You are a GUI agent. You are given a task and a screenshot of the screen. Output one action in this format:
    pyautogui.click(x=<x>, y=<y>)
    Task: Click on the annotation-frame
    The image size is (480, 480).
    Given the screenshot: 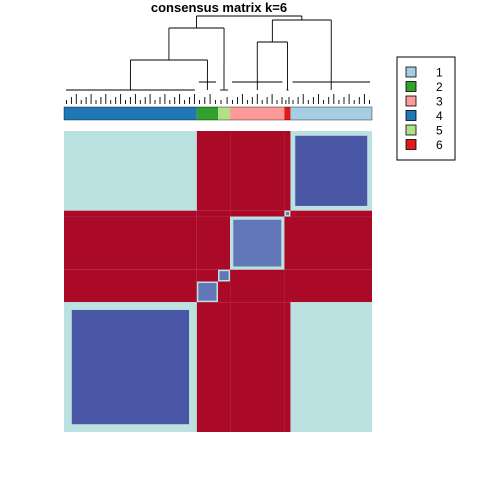 What is the action you would take?
    pyautogui.click(x=218, y=113)
    